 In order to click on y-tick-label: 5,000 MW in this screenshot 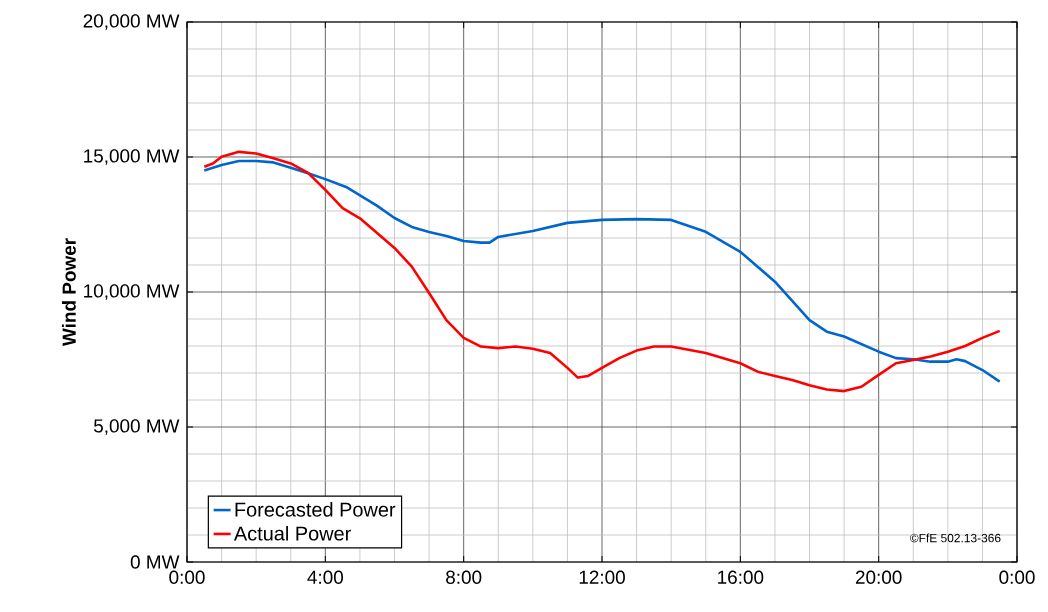, I will do `click(136, 427)`.